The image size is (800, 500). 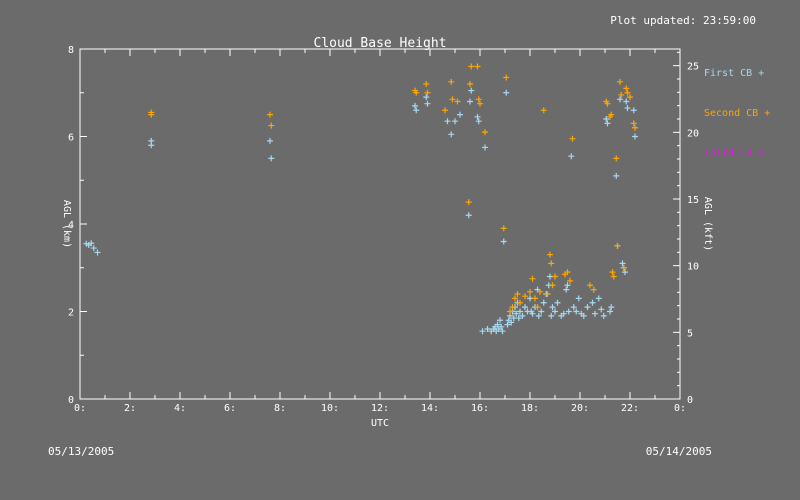 I want to click on x-axis-label: UTC, so click(x=380, y=423).